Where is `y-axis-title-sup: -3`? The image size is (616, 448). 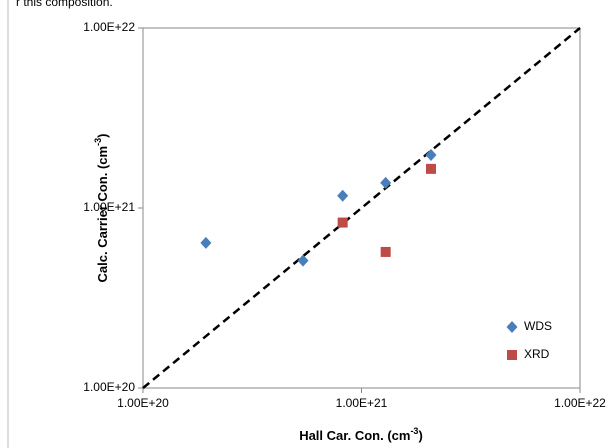 y-axis-title-sup: -3 is located at coordinates (98, 142).